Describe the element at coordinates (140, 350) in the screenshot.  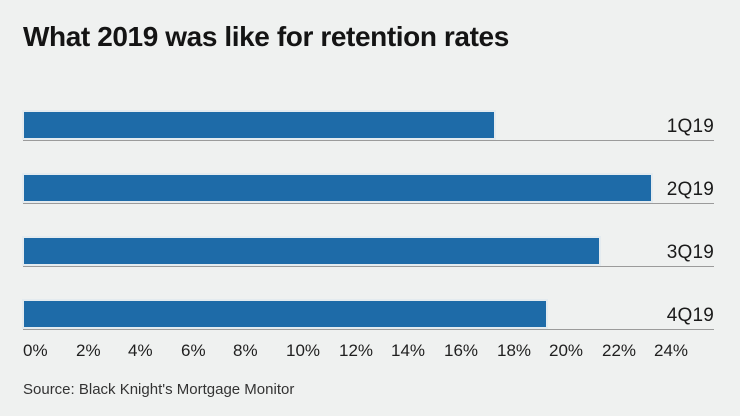
I see `x-axis-tick: 4%` at that location.